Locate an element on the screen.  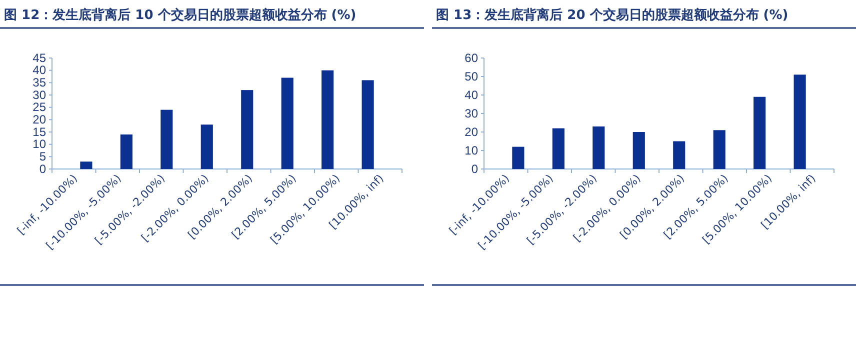
y-tick-label: 50 is located at coordinates (471, 76).